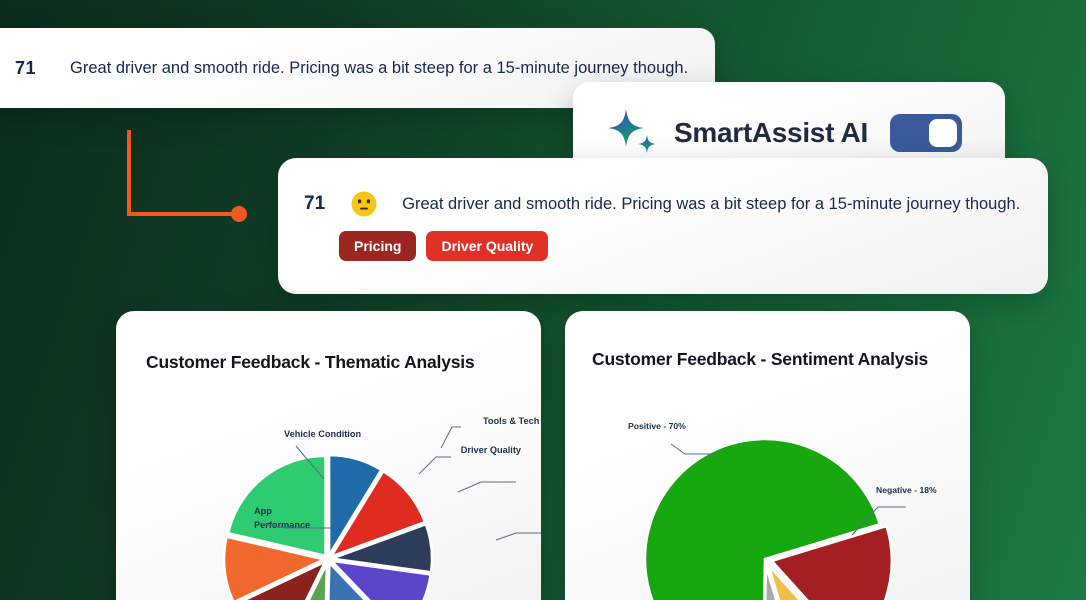  I want to click on smartassist-title: SmartAssist AI, so click(771, 132).